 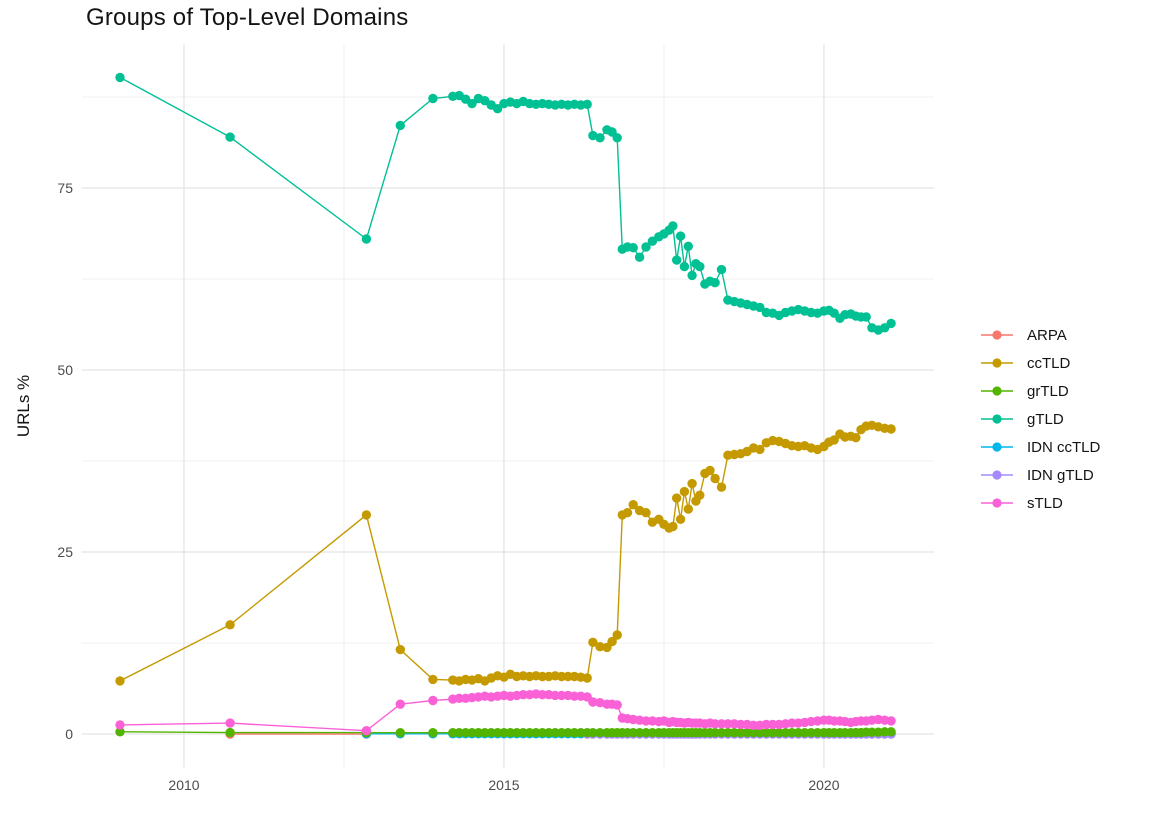 What do you see at coordinates (1040, 391) in the screenshot?
I see `legend-item-grtld: grTLD` at bounding box center [1040, 391].